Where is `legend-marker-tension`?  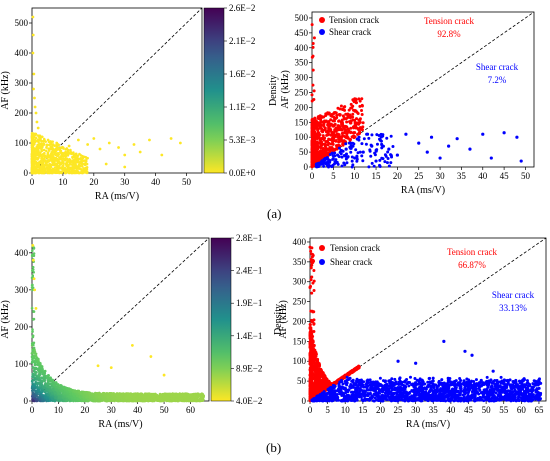 legend-marker-tension is located at coordinates (322, 20).